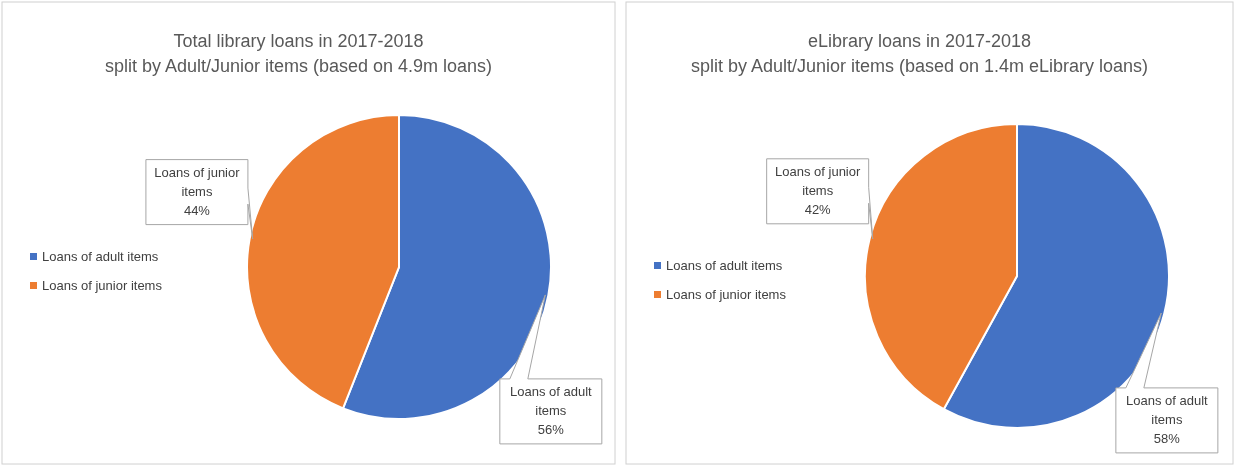 This screenshot has width=1235, height=468. I want to click on chart-title: Total library loans in 2017-2018, so click(298, 41).